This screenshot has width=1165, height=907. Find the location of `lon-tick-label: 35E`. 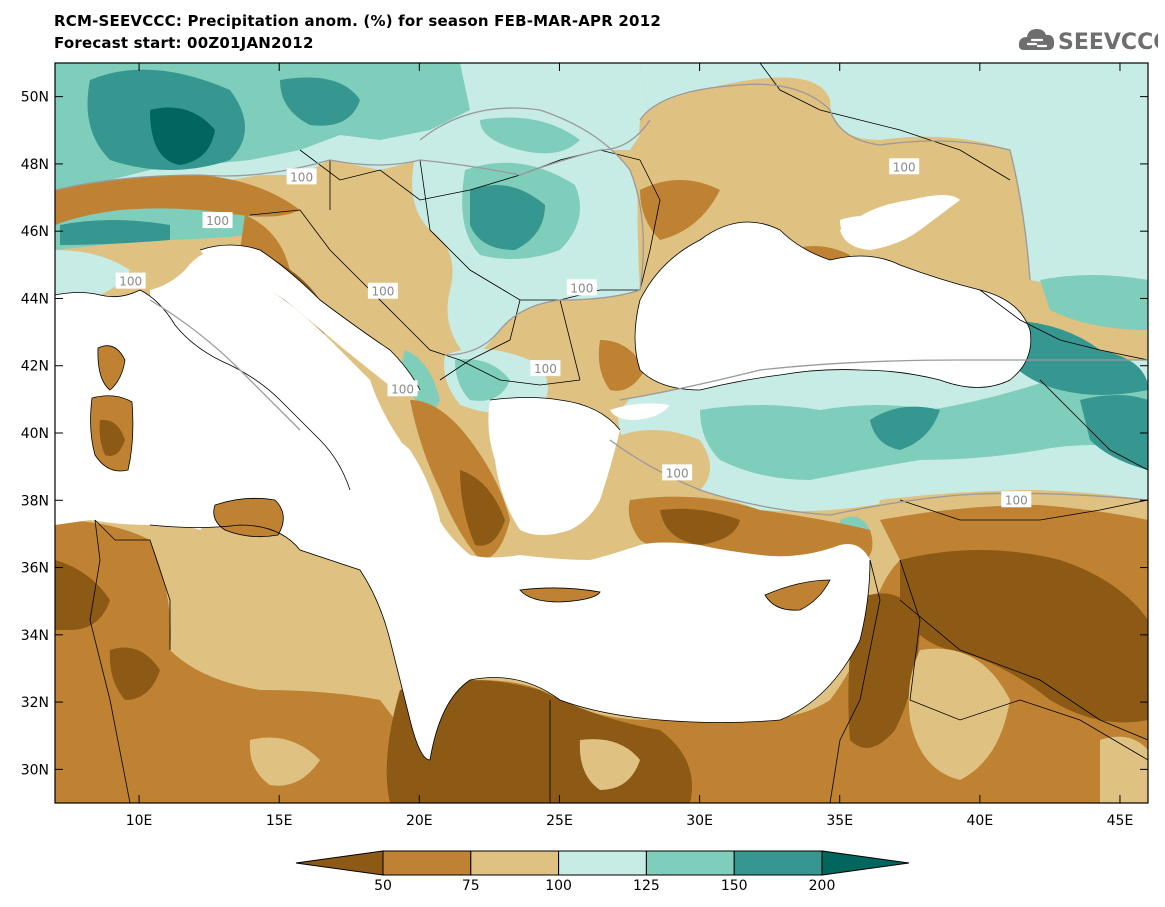

lon-tick-label: 35E is located at coordinates (839, 821).